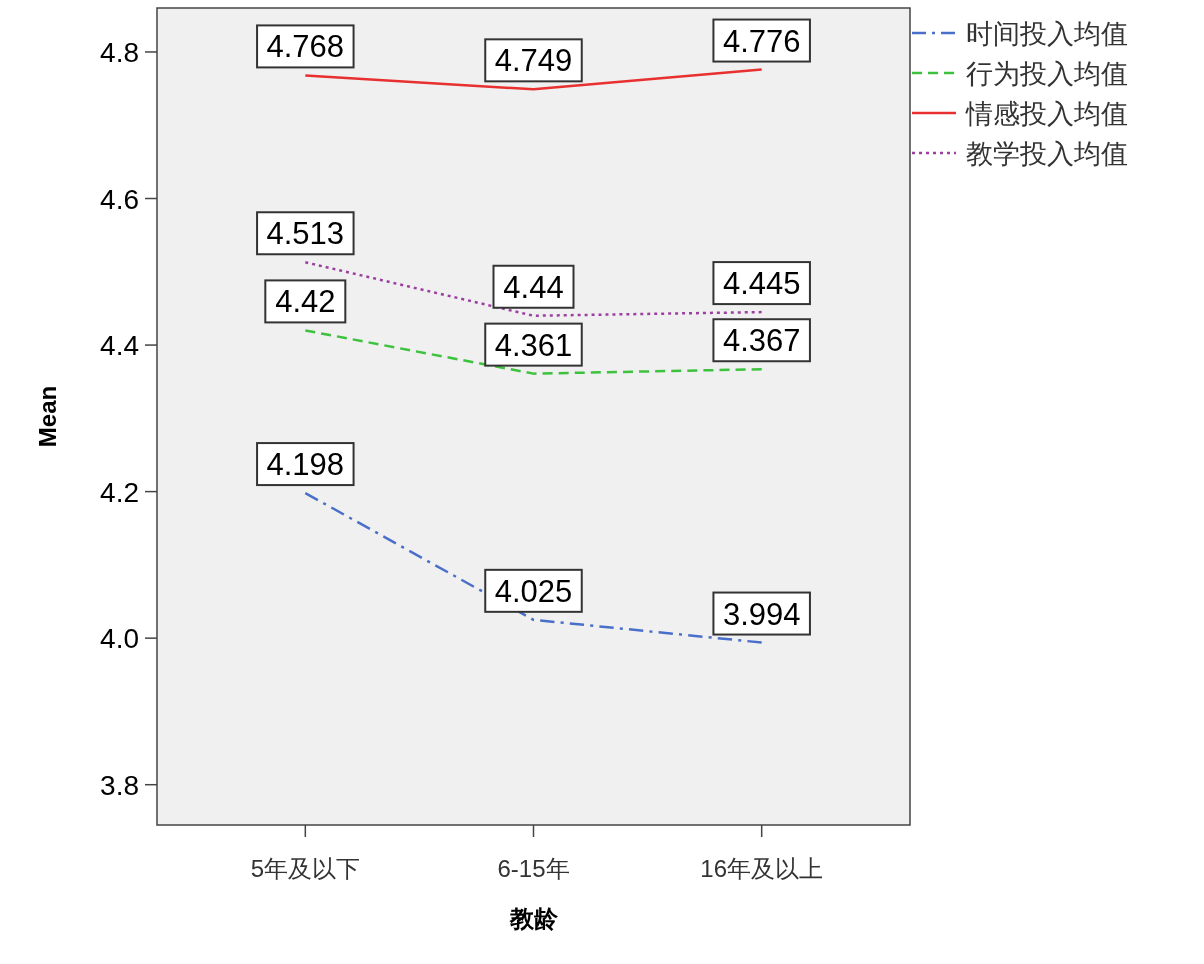 This screenshot has height=964, width=1204. I want to click on legend-label: 情感投入均值, so click(1046, 114).